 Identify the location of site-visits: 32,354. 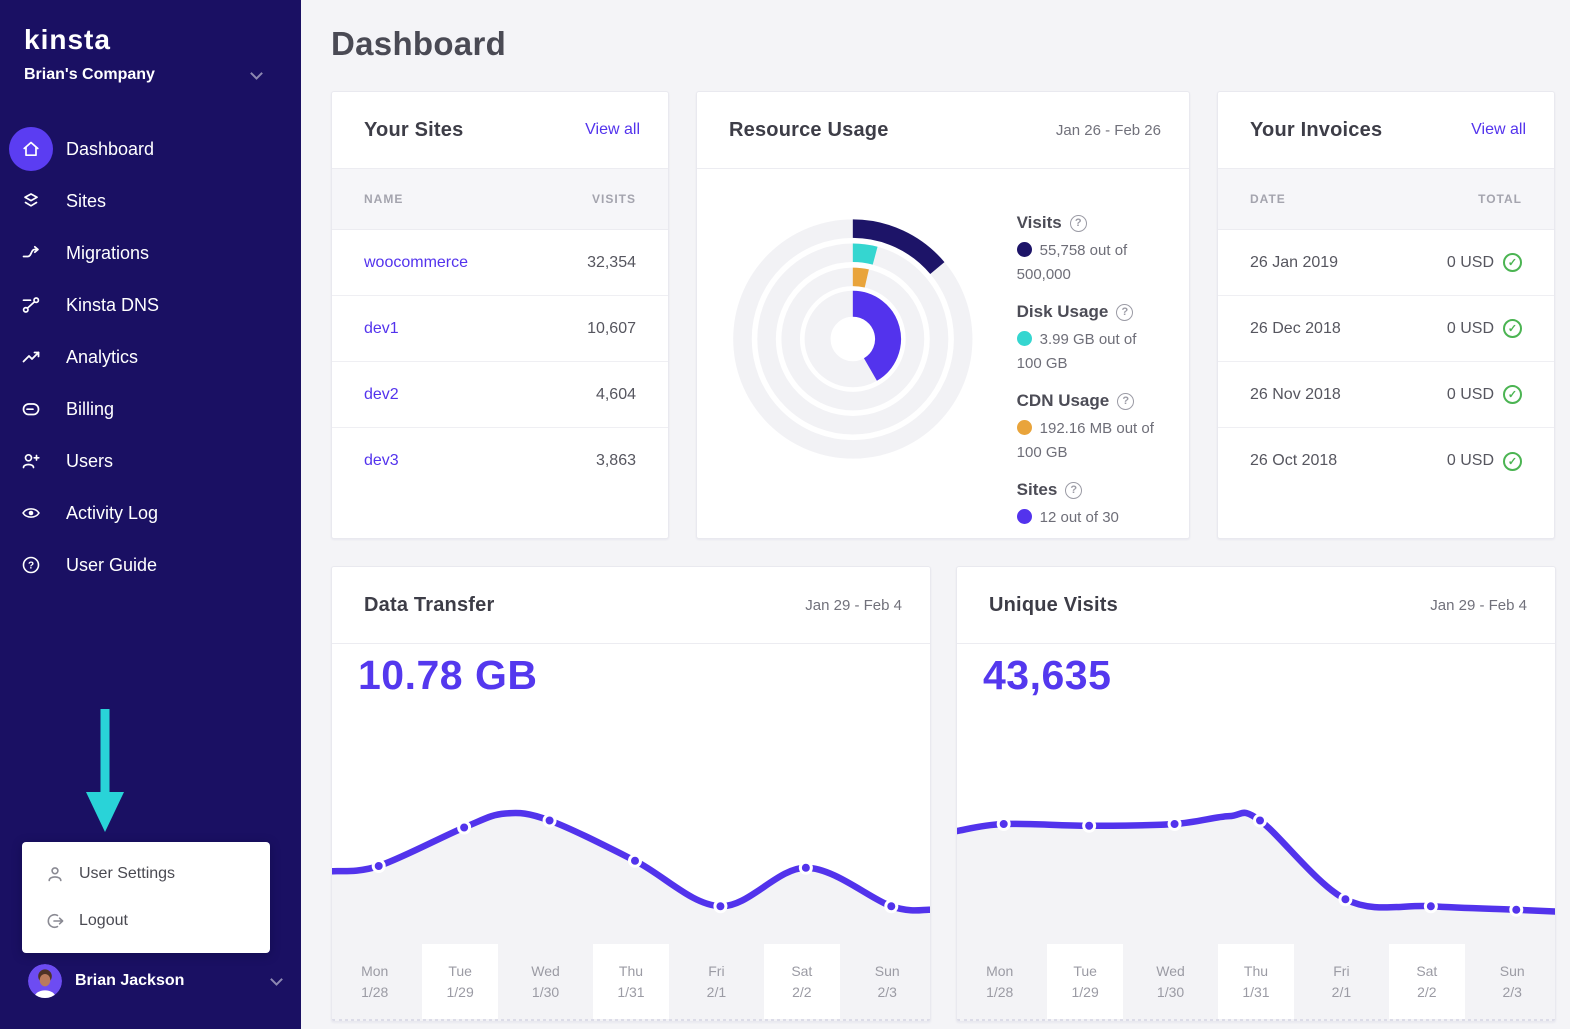
(611, 262).